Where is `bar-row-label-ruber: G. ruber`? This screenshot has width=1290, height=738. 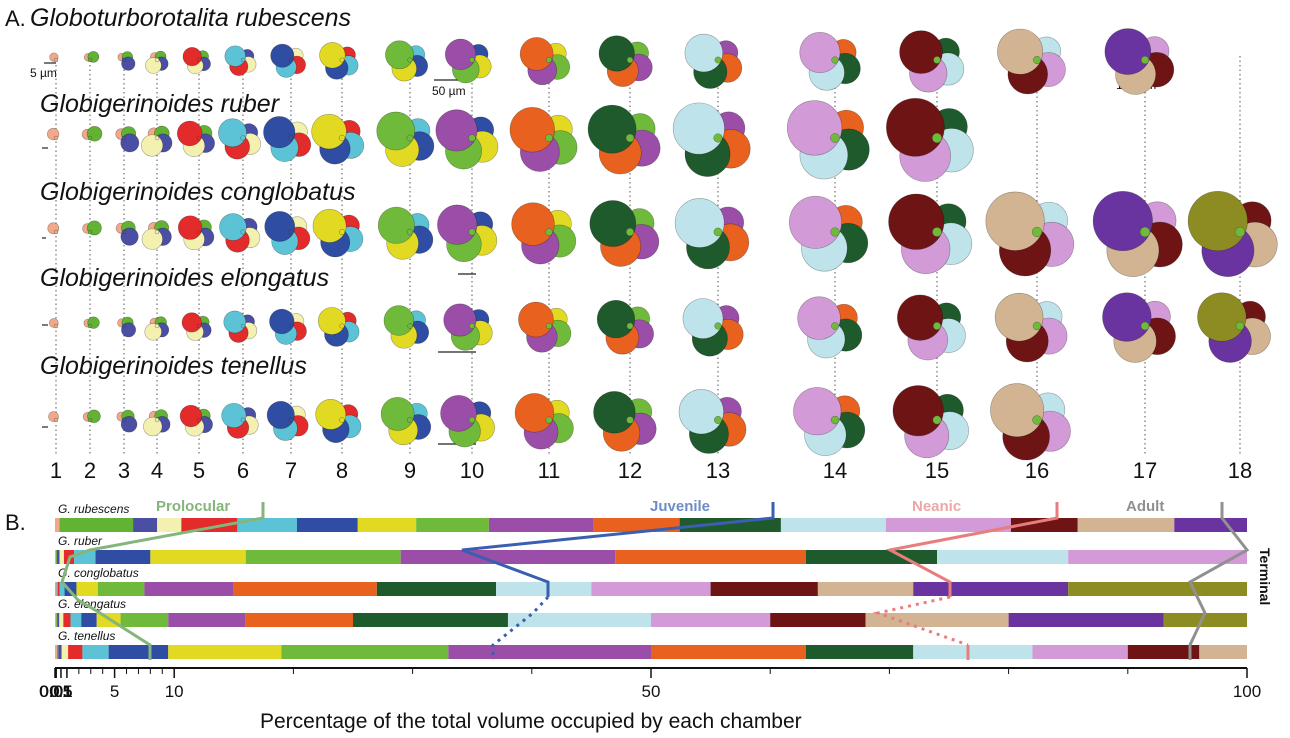 bar-row-label-ruber: G. ruber is located at coordinates (80, 541).